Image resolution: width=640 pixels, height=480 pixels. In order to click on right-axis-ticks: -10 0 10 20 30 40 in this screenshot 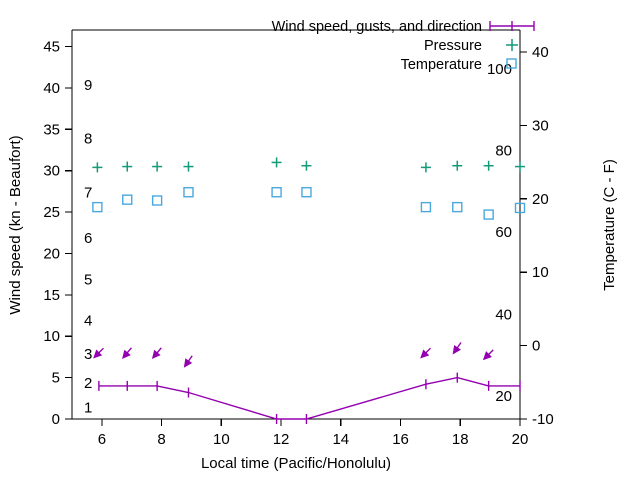, I will do `click(537, 236)`.